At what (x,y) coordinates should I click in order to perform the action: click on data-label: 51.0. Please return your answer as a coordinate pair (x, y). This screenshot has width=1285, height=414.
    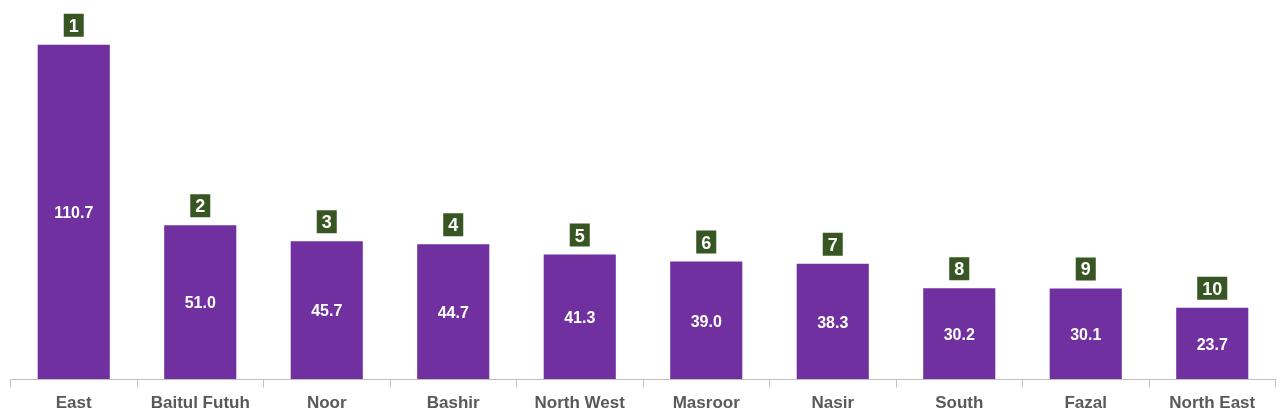
    Looking at the image, I should click on (200, 303).